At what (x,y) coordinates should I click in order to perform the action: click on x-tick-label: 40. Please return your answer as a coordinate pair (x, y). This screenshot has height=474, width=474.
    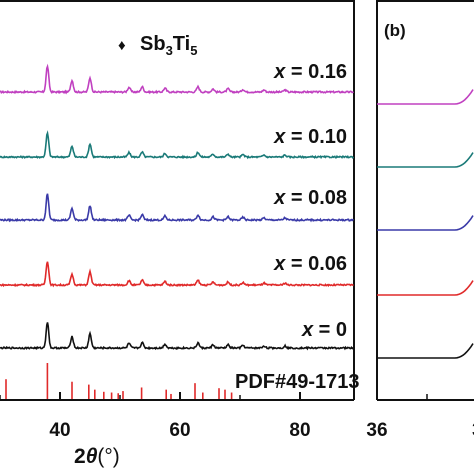
    Looking at the image, I should click on (59, 430).